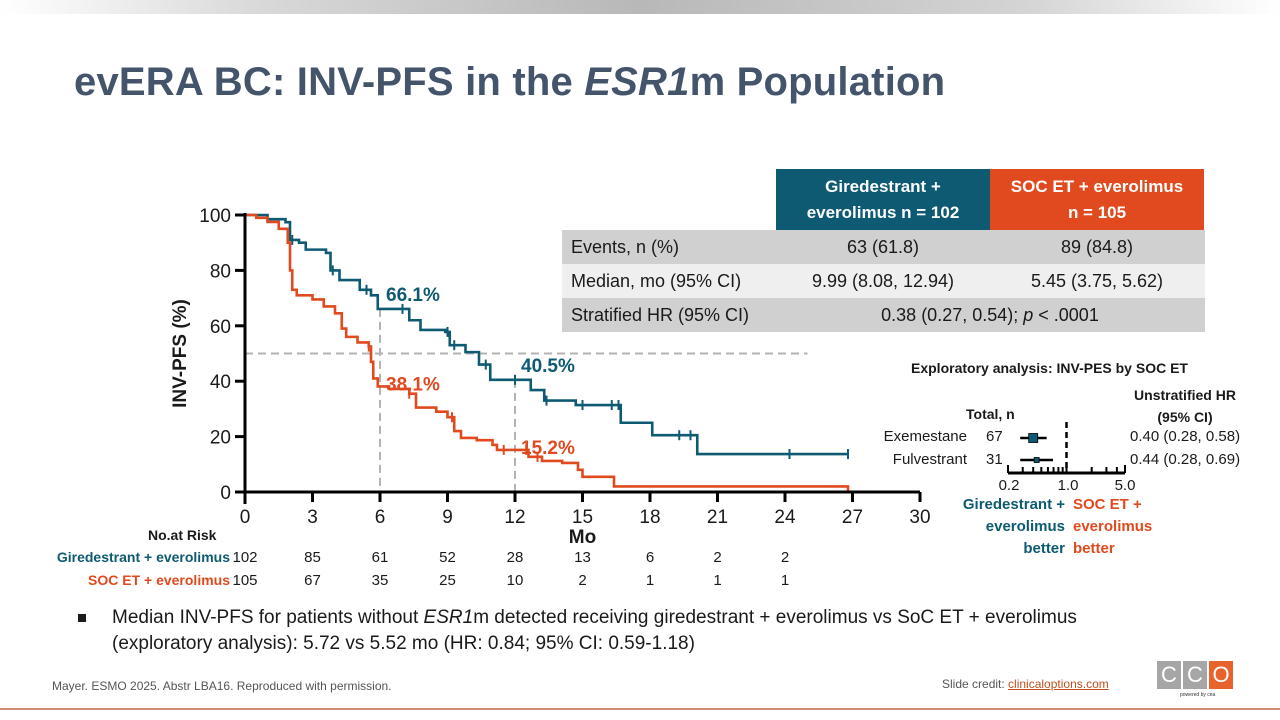 Image resolution: width=1280 pixels, height=720 pixels. Describe the element at coordinates (1097, 186) in the screenshot. I see `header-line: SOC ET + everolimus` at that location.